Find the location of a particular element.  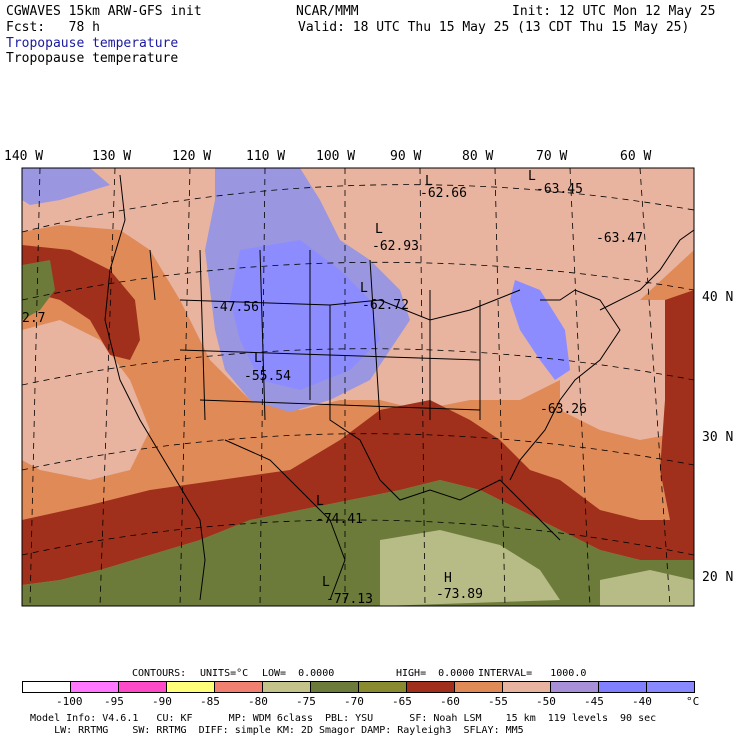

lon-label: 130 W is located at coordinates (112, 156).